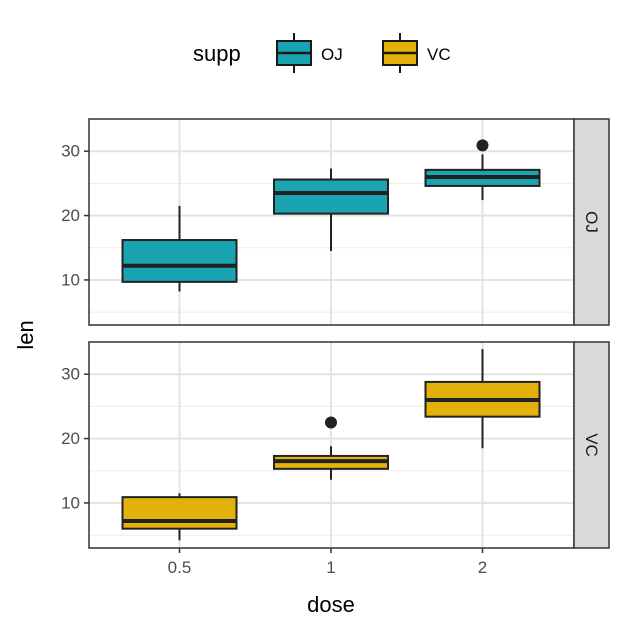 The height and width of the screenshot is (633, 633). I want to click on x-tick-label: 2, so click(482, 567).